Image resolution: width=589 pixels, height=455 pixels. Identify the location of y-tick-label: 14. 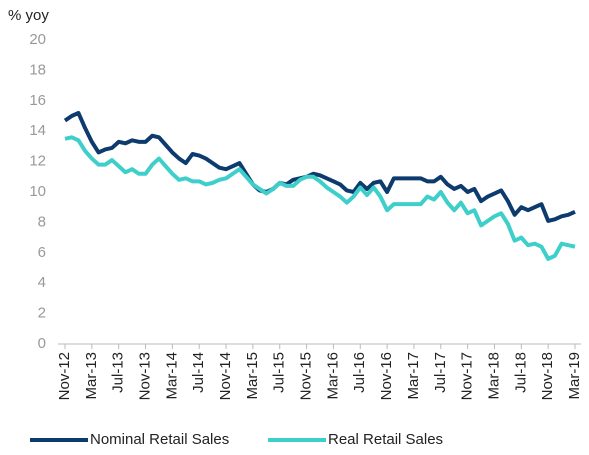
(37, 130).